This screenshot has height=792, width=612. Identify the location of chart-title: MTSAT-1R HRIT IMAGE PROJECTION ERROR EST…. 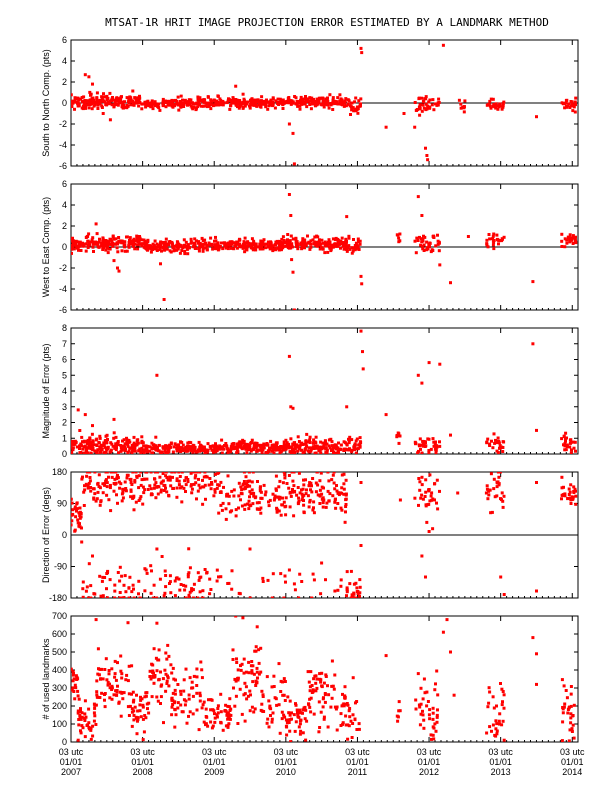
(327, 22).